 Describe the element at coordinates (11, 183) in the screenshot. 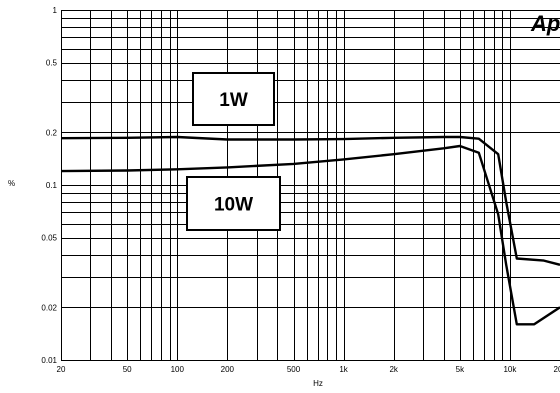

I see `y-axis-title: %` at that location.